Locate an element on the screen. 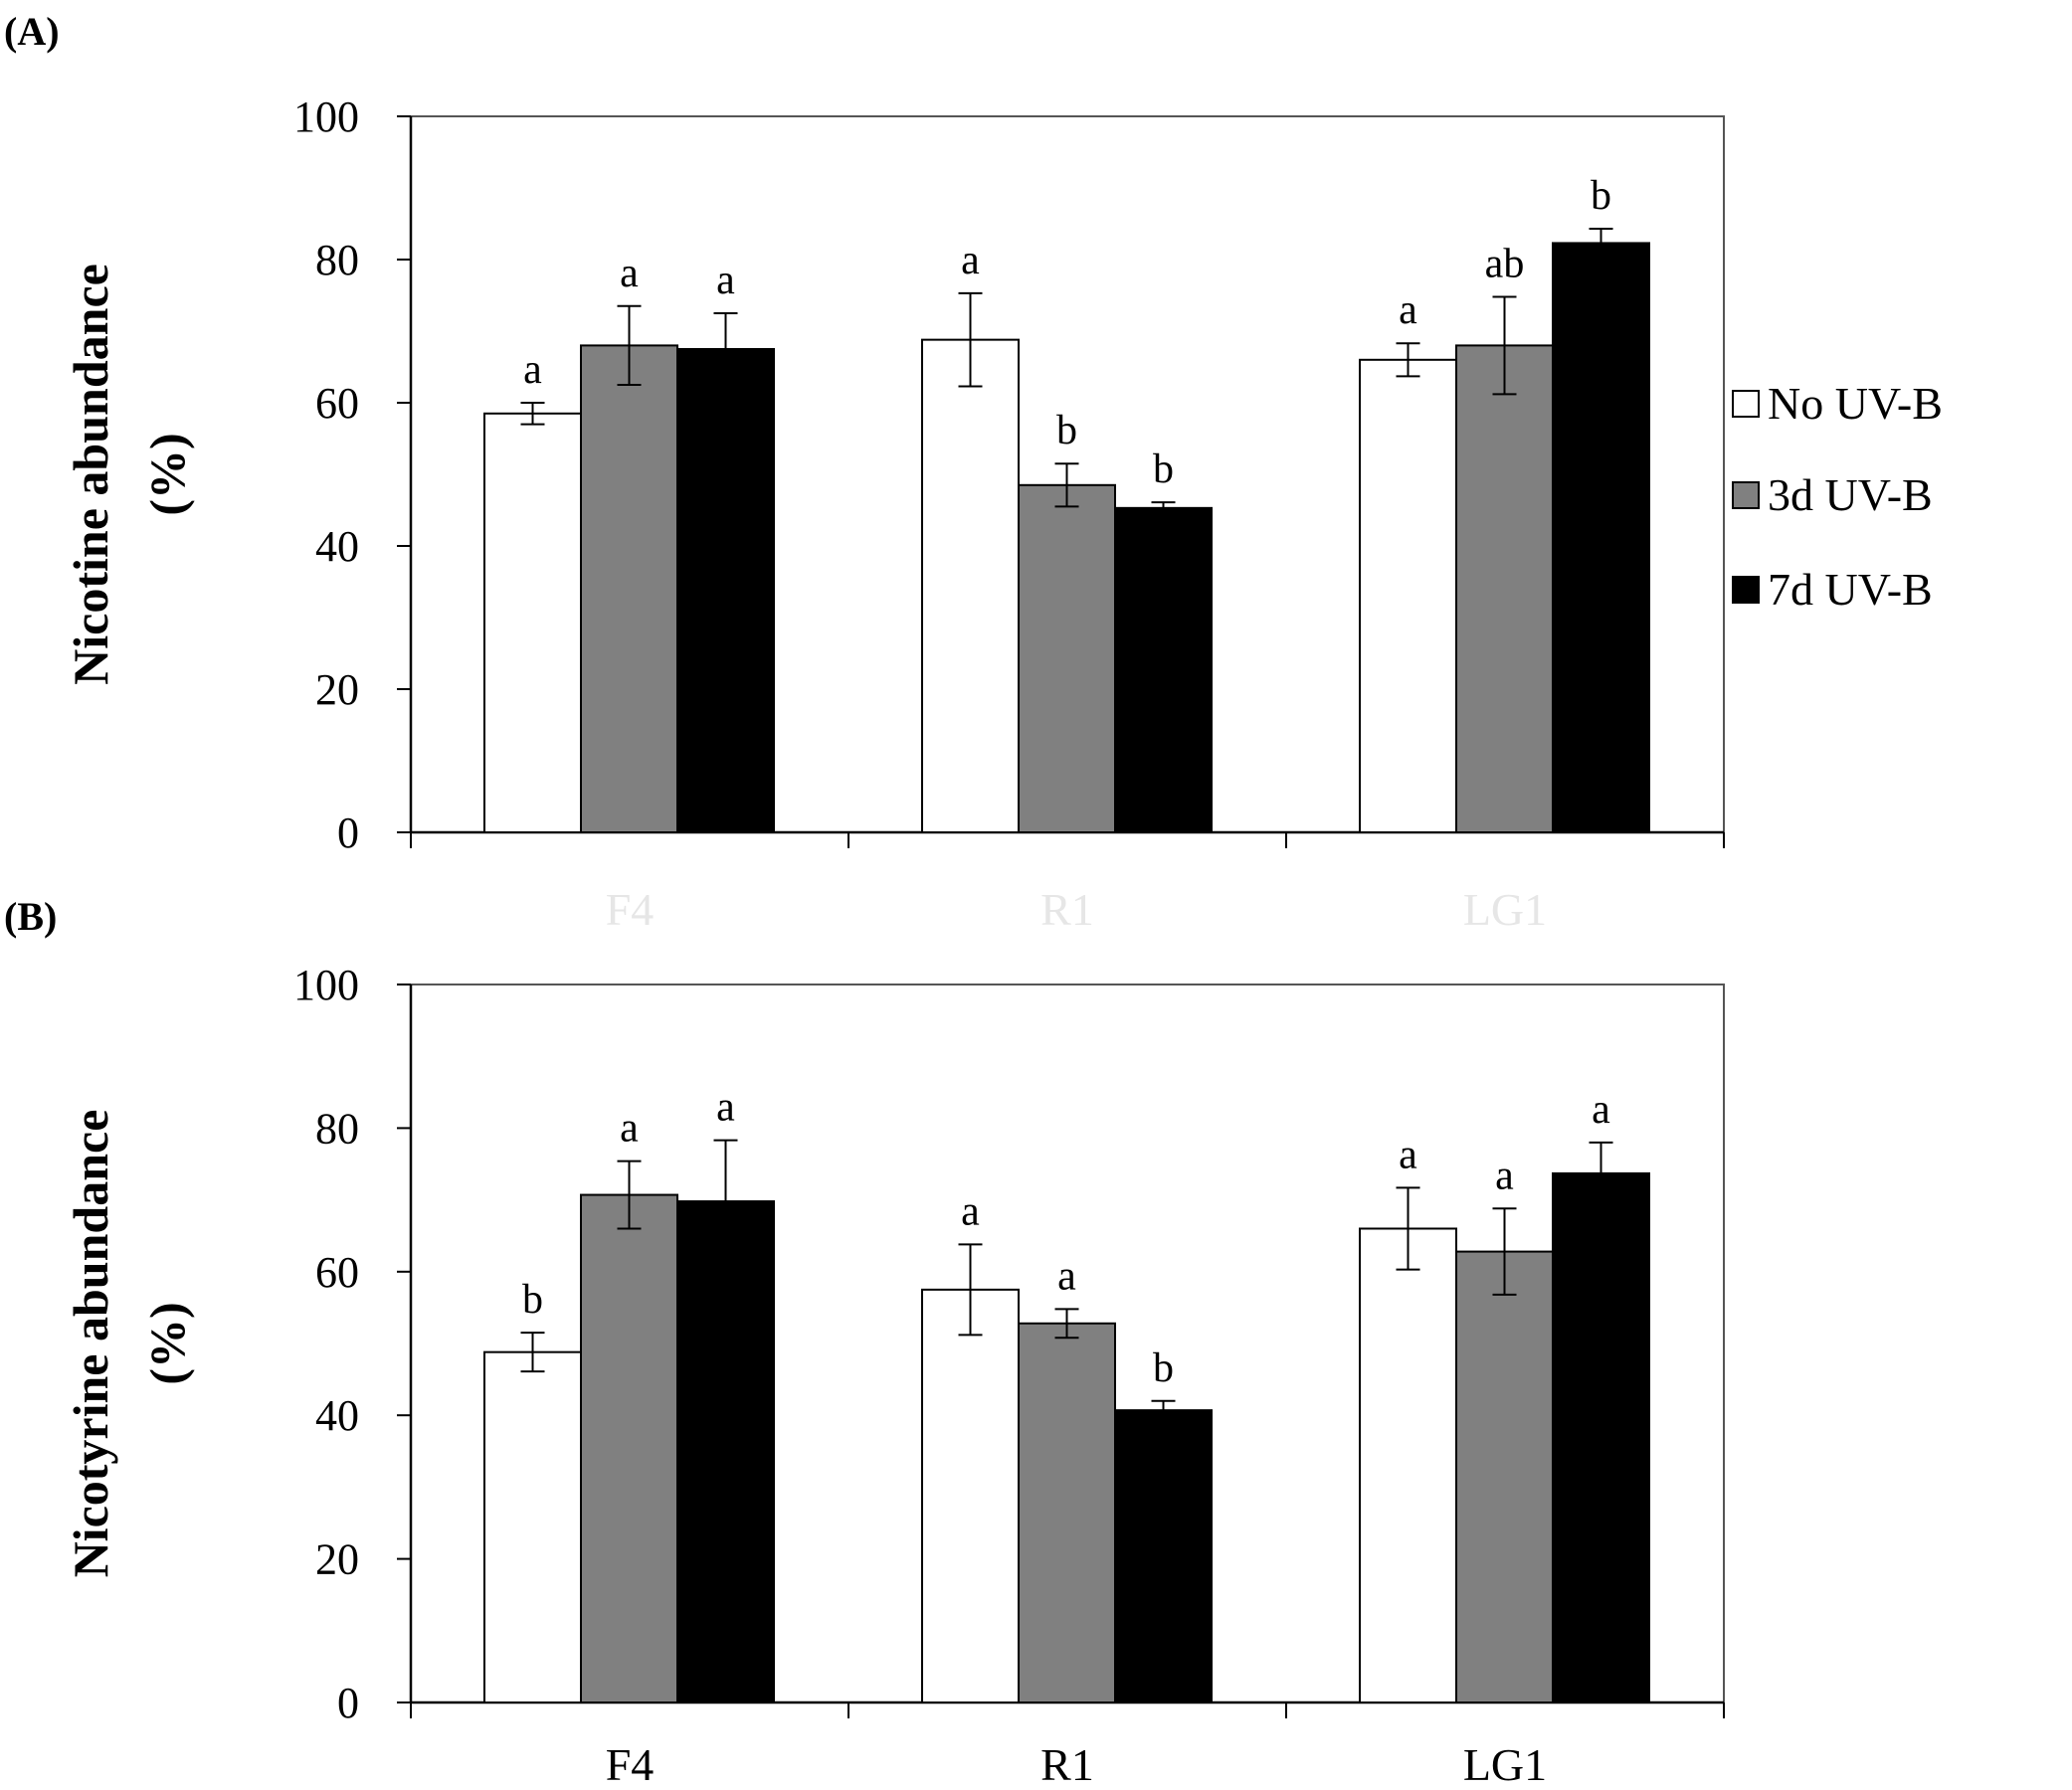 The image size is (2072, 1790). significance-letter: ab is located at coordinates (1505, 263).